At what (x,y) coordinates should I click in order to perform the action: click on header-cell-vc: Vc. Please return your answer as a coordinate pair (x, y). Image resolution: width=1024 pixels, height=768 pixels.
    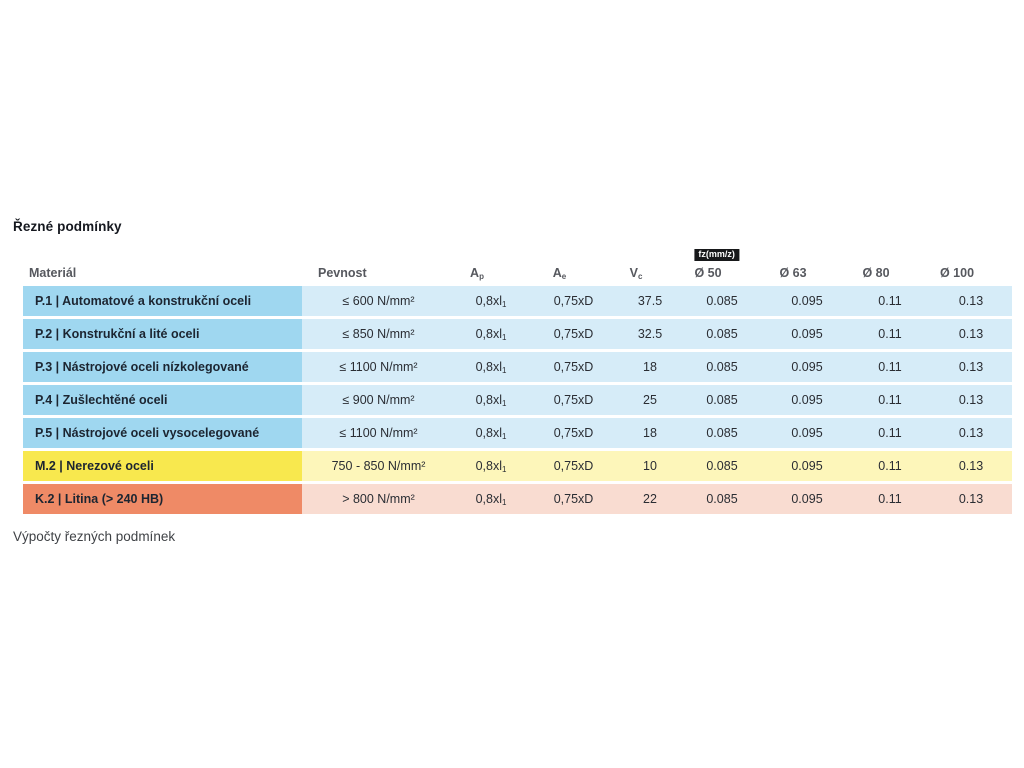
    Looking at the image, I should click on (636, 273).